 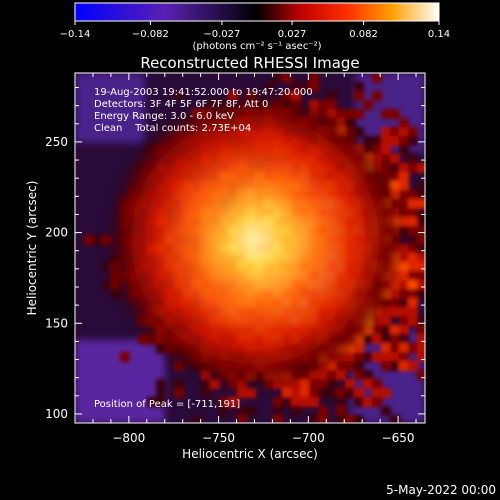 What do you see at coordinates (363, 34) in the screenshot?
I see `colorbar-tick-label: 0.082` at bounding box center [363, 34].